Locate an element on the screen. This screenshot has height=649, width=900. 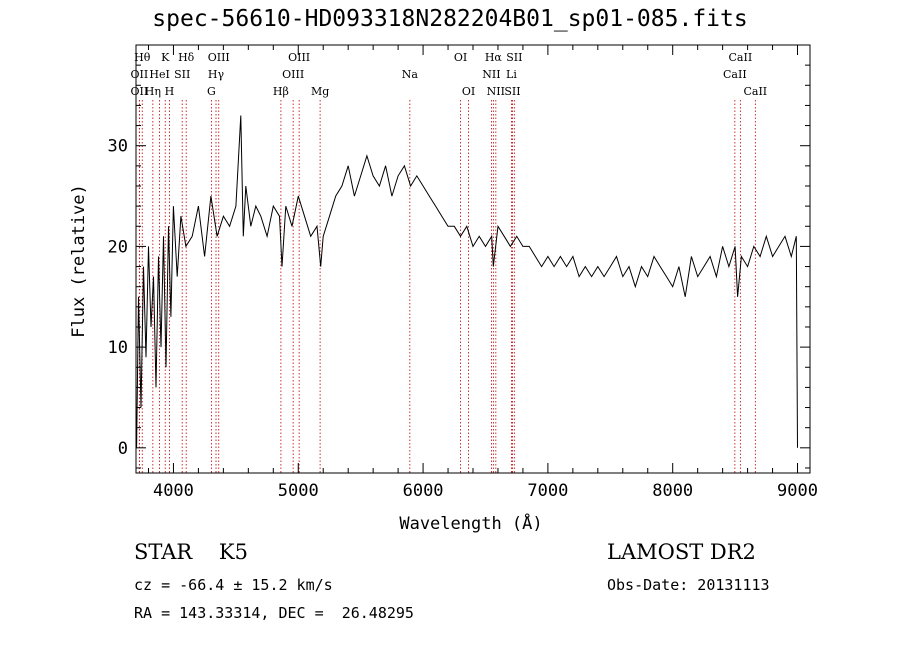
y-tick-label: 20 is located at coordinates (118, 247).